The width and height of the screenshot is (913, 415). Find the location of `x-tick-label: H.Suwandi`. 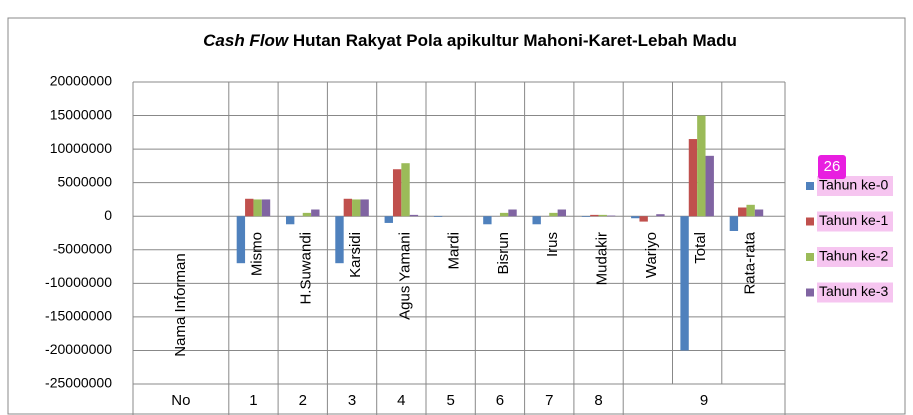

x-tick-label: H.Suwandi is located at coordinates (306, 268).